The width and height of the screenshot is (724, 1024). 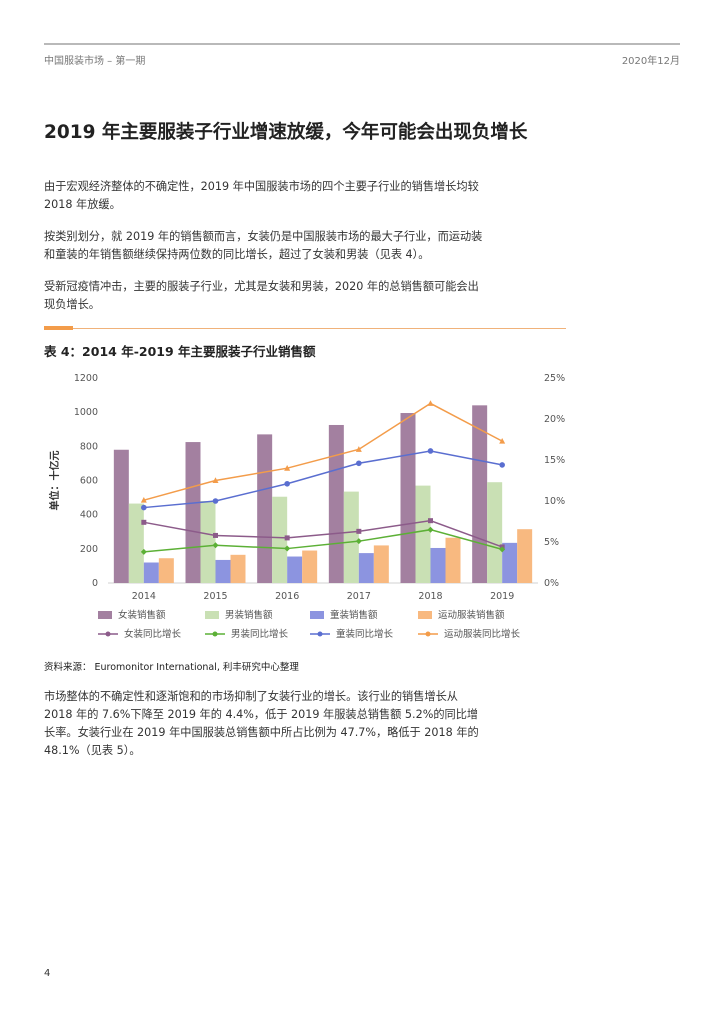 I want to click on y-tick-label: 1200, so click(x=86, y=378).